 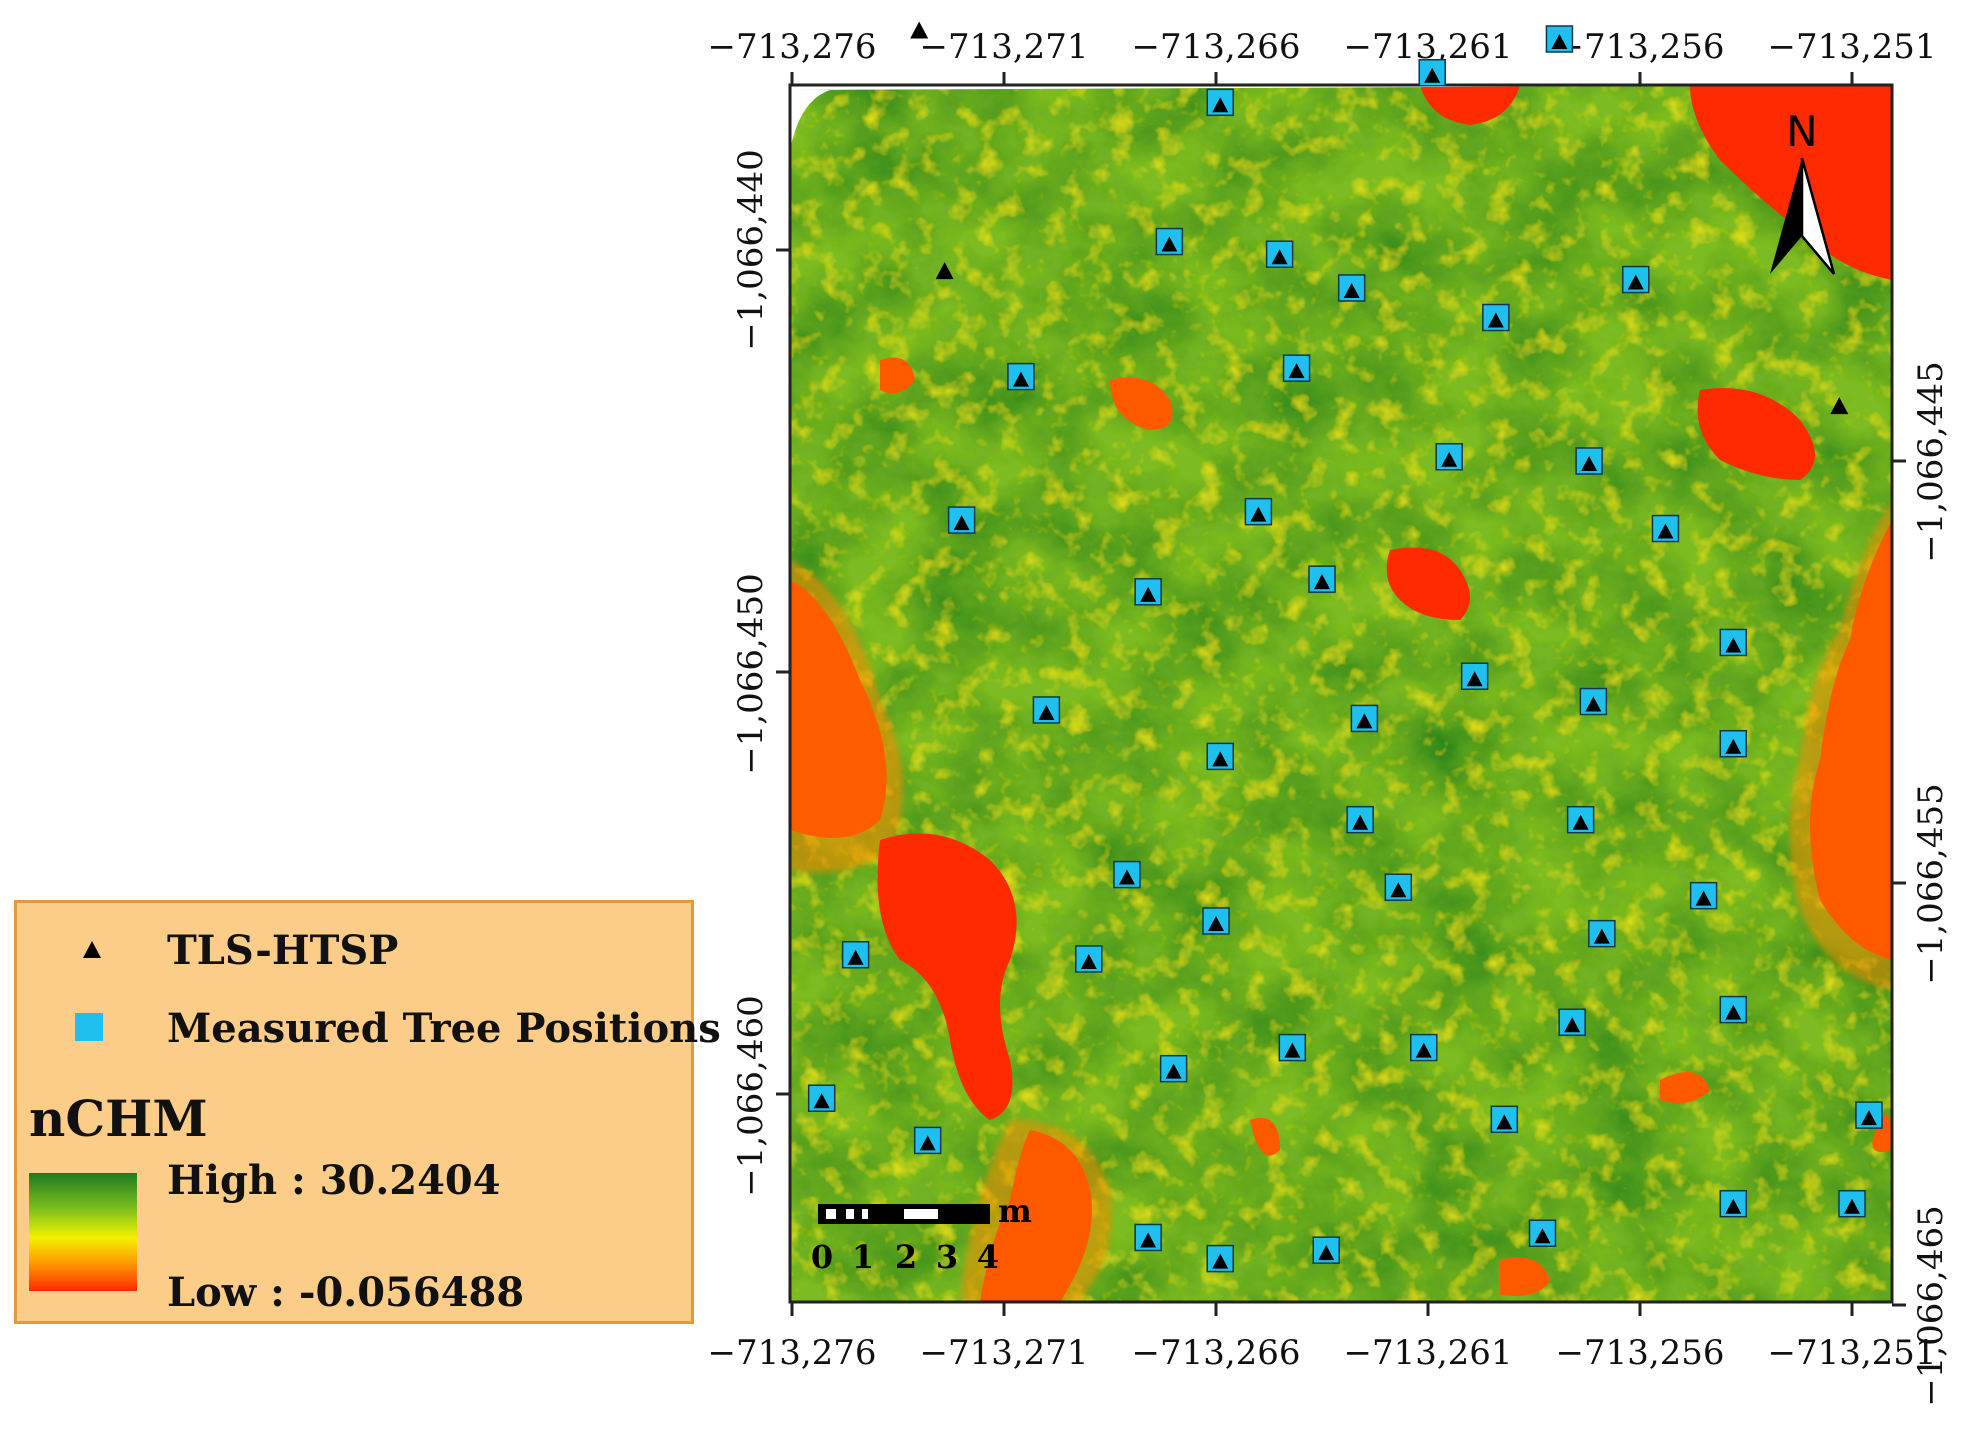 What do you see at coordinates (334, 1180) in the screenshot?
I see `legend-high-label: High : 30.2404` at bounding box center [334, 1180].